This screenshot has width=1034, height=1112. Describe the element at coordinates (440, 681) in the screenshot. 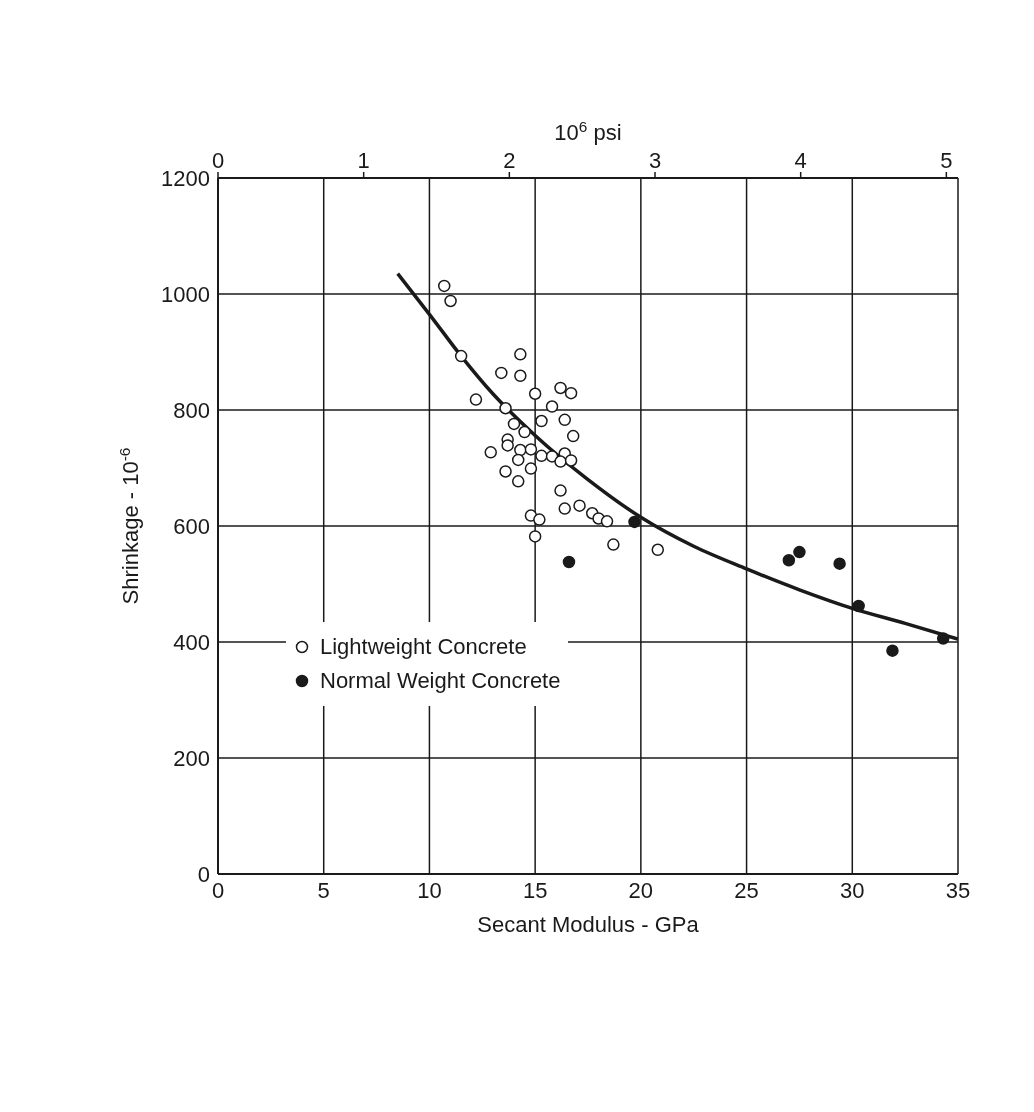

I see `legend-label: Normal Weight Concrete` at that location.